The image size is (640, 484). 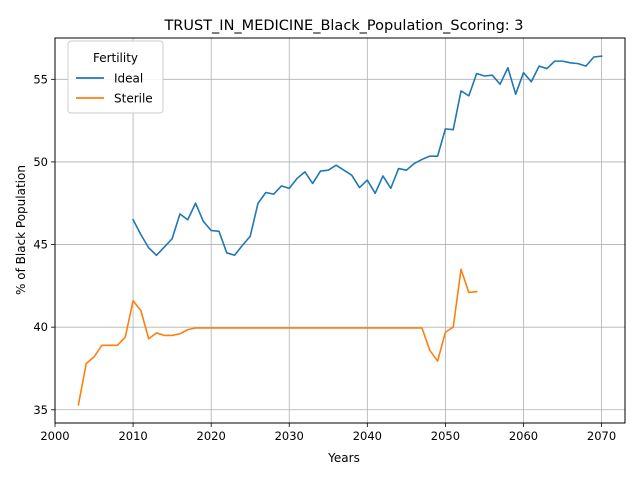 What do you see at coordinates (445, 436) in the screenshot?
I see `x-tick-label: 2050` at bounding box center [445, 436].